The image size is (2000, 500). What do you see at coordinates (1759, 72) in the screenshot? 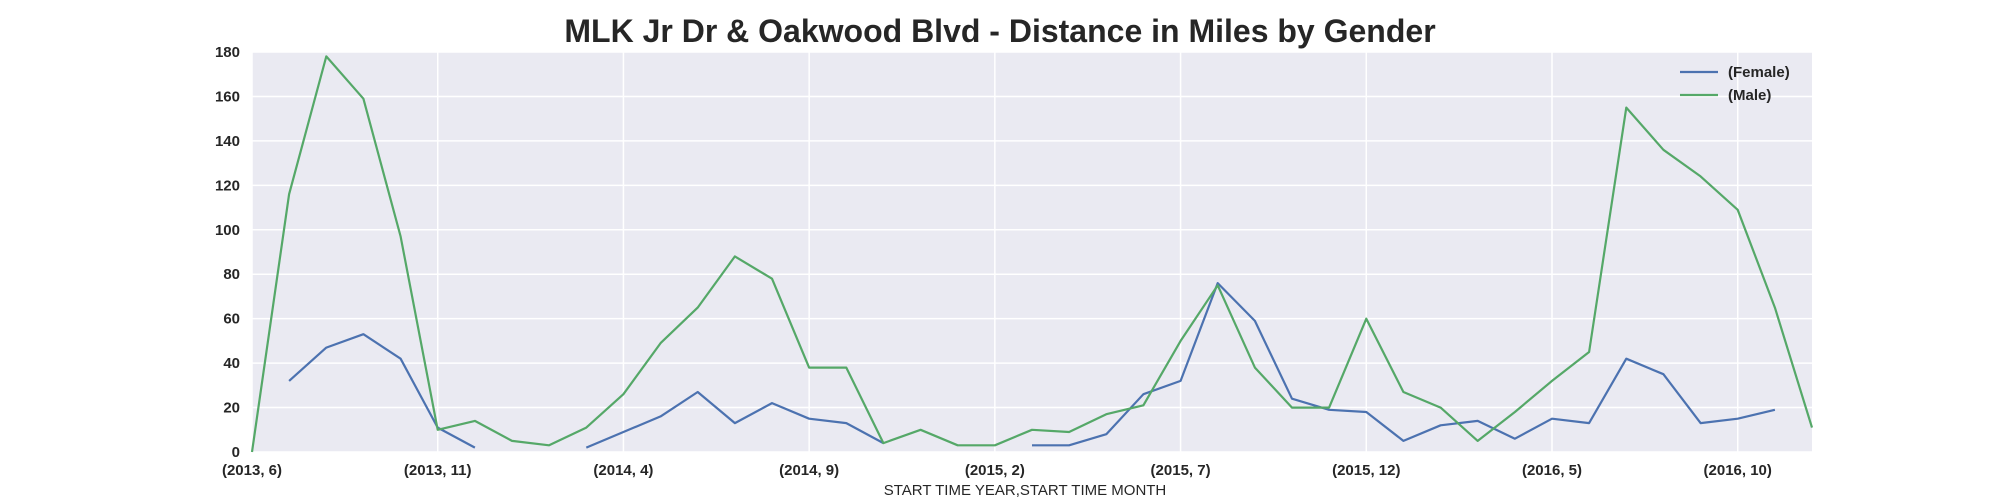
I see `legend-label: (Female)` at bounding box center [1759, 72].